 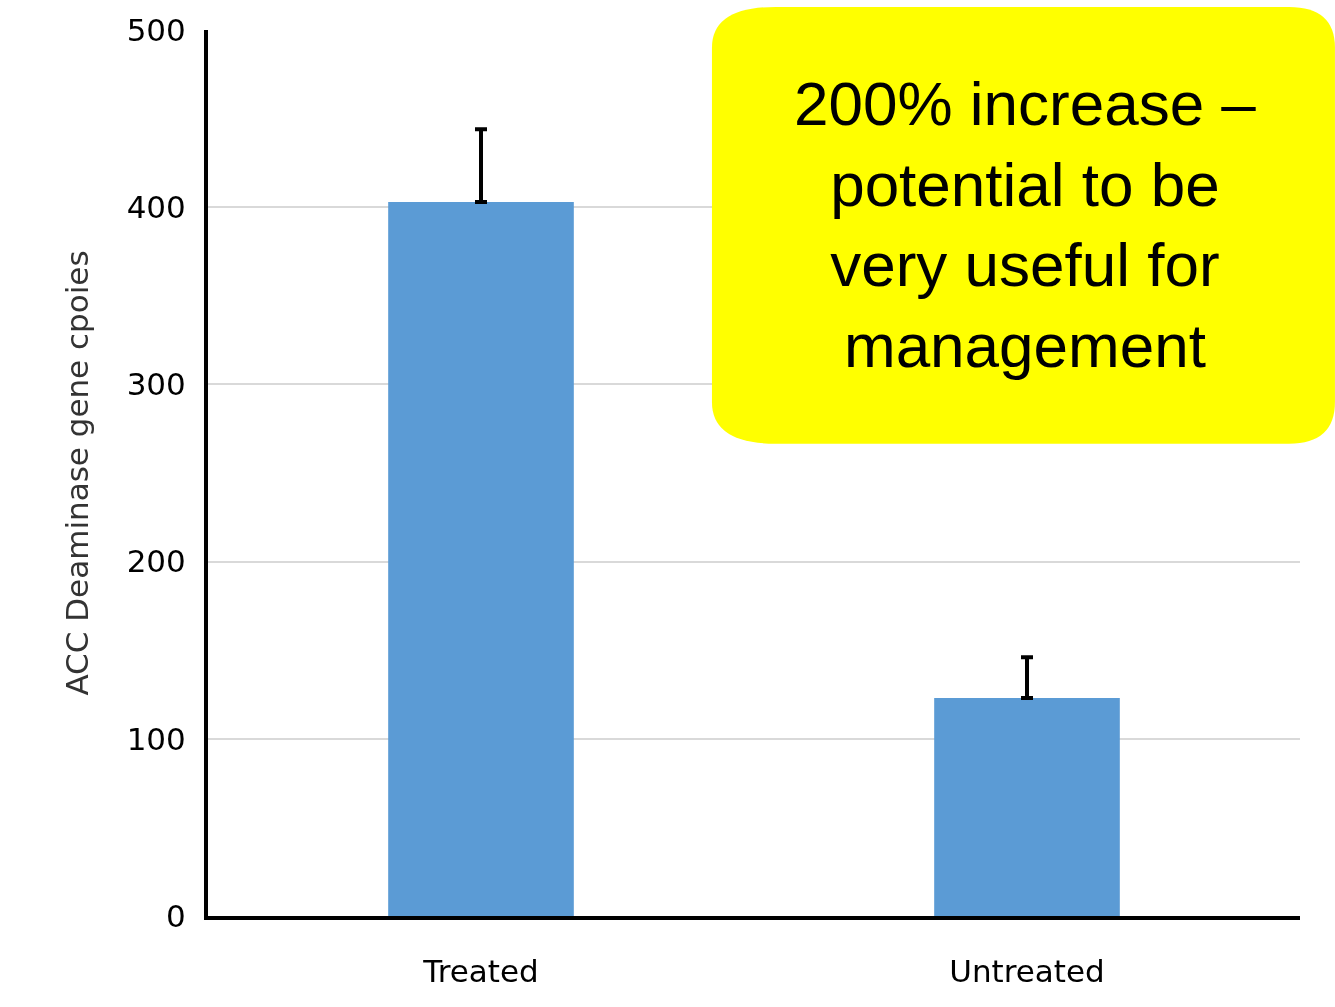 What do you see at coordinates (176, 915) in the screenshot?
I see `y-tick-label: 0` at bounding box center [176, 915].